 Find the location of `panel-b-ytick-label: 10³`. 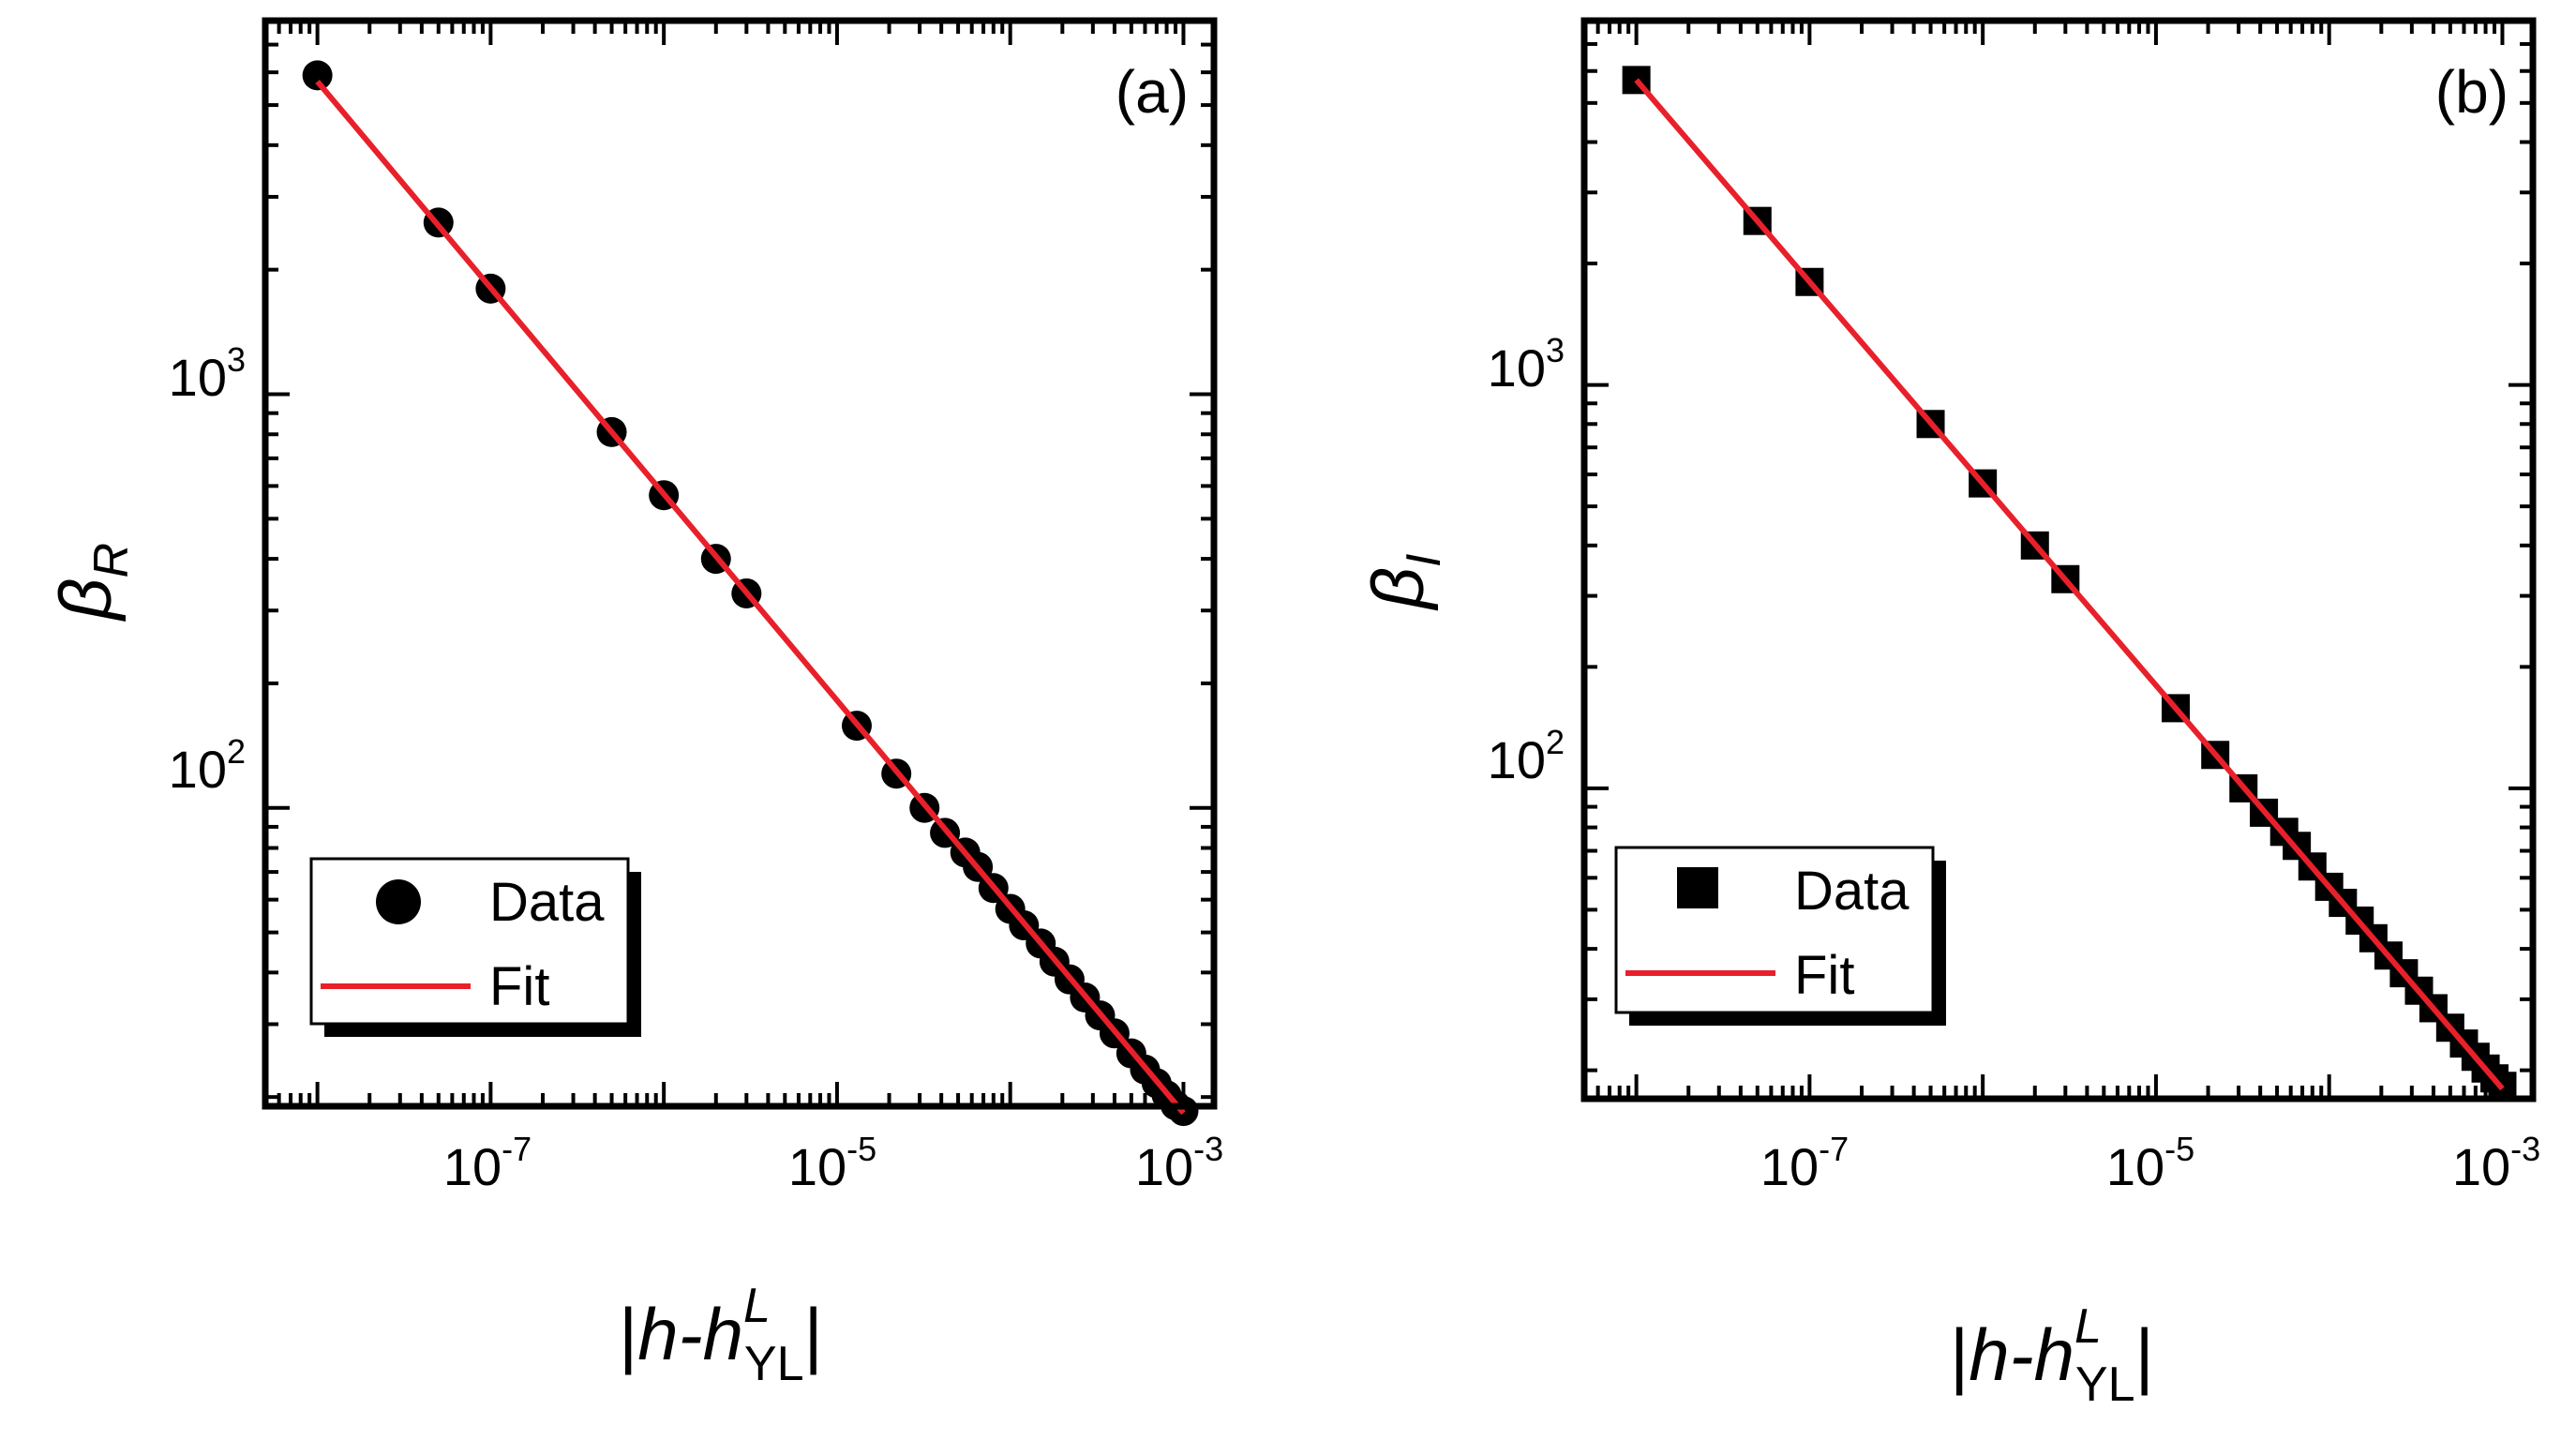

panel-b-ytick-label: 10³ is located at coordinates (1527, 364).